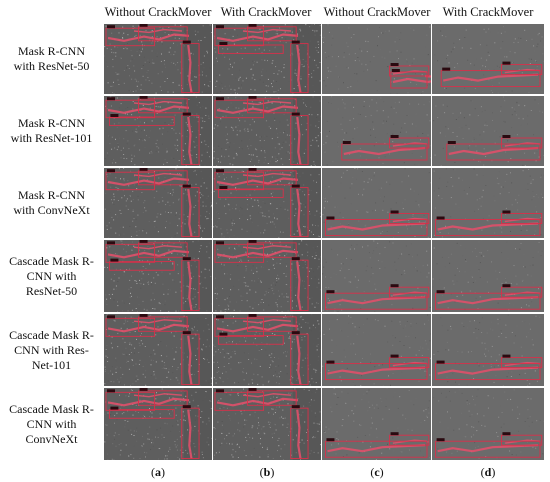  Describe the element at coordinates (488, 12) in the screenshot. I see `column-header-d: With CrackMover` at that location.